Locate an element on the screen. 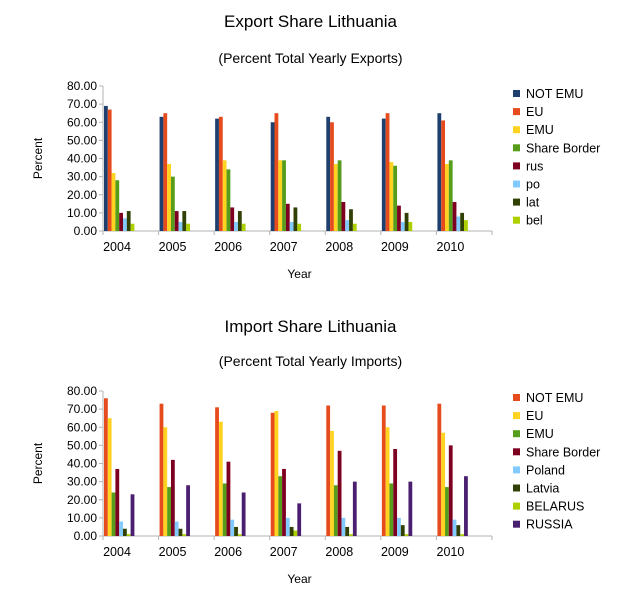 The height and width of the screenshot is (598, 621). legend-label: Poland is located at coordinates (545, 470).